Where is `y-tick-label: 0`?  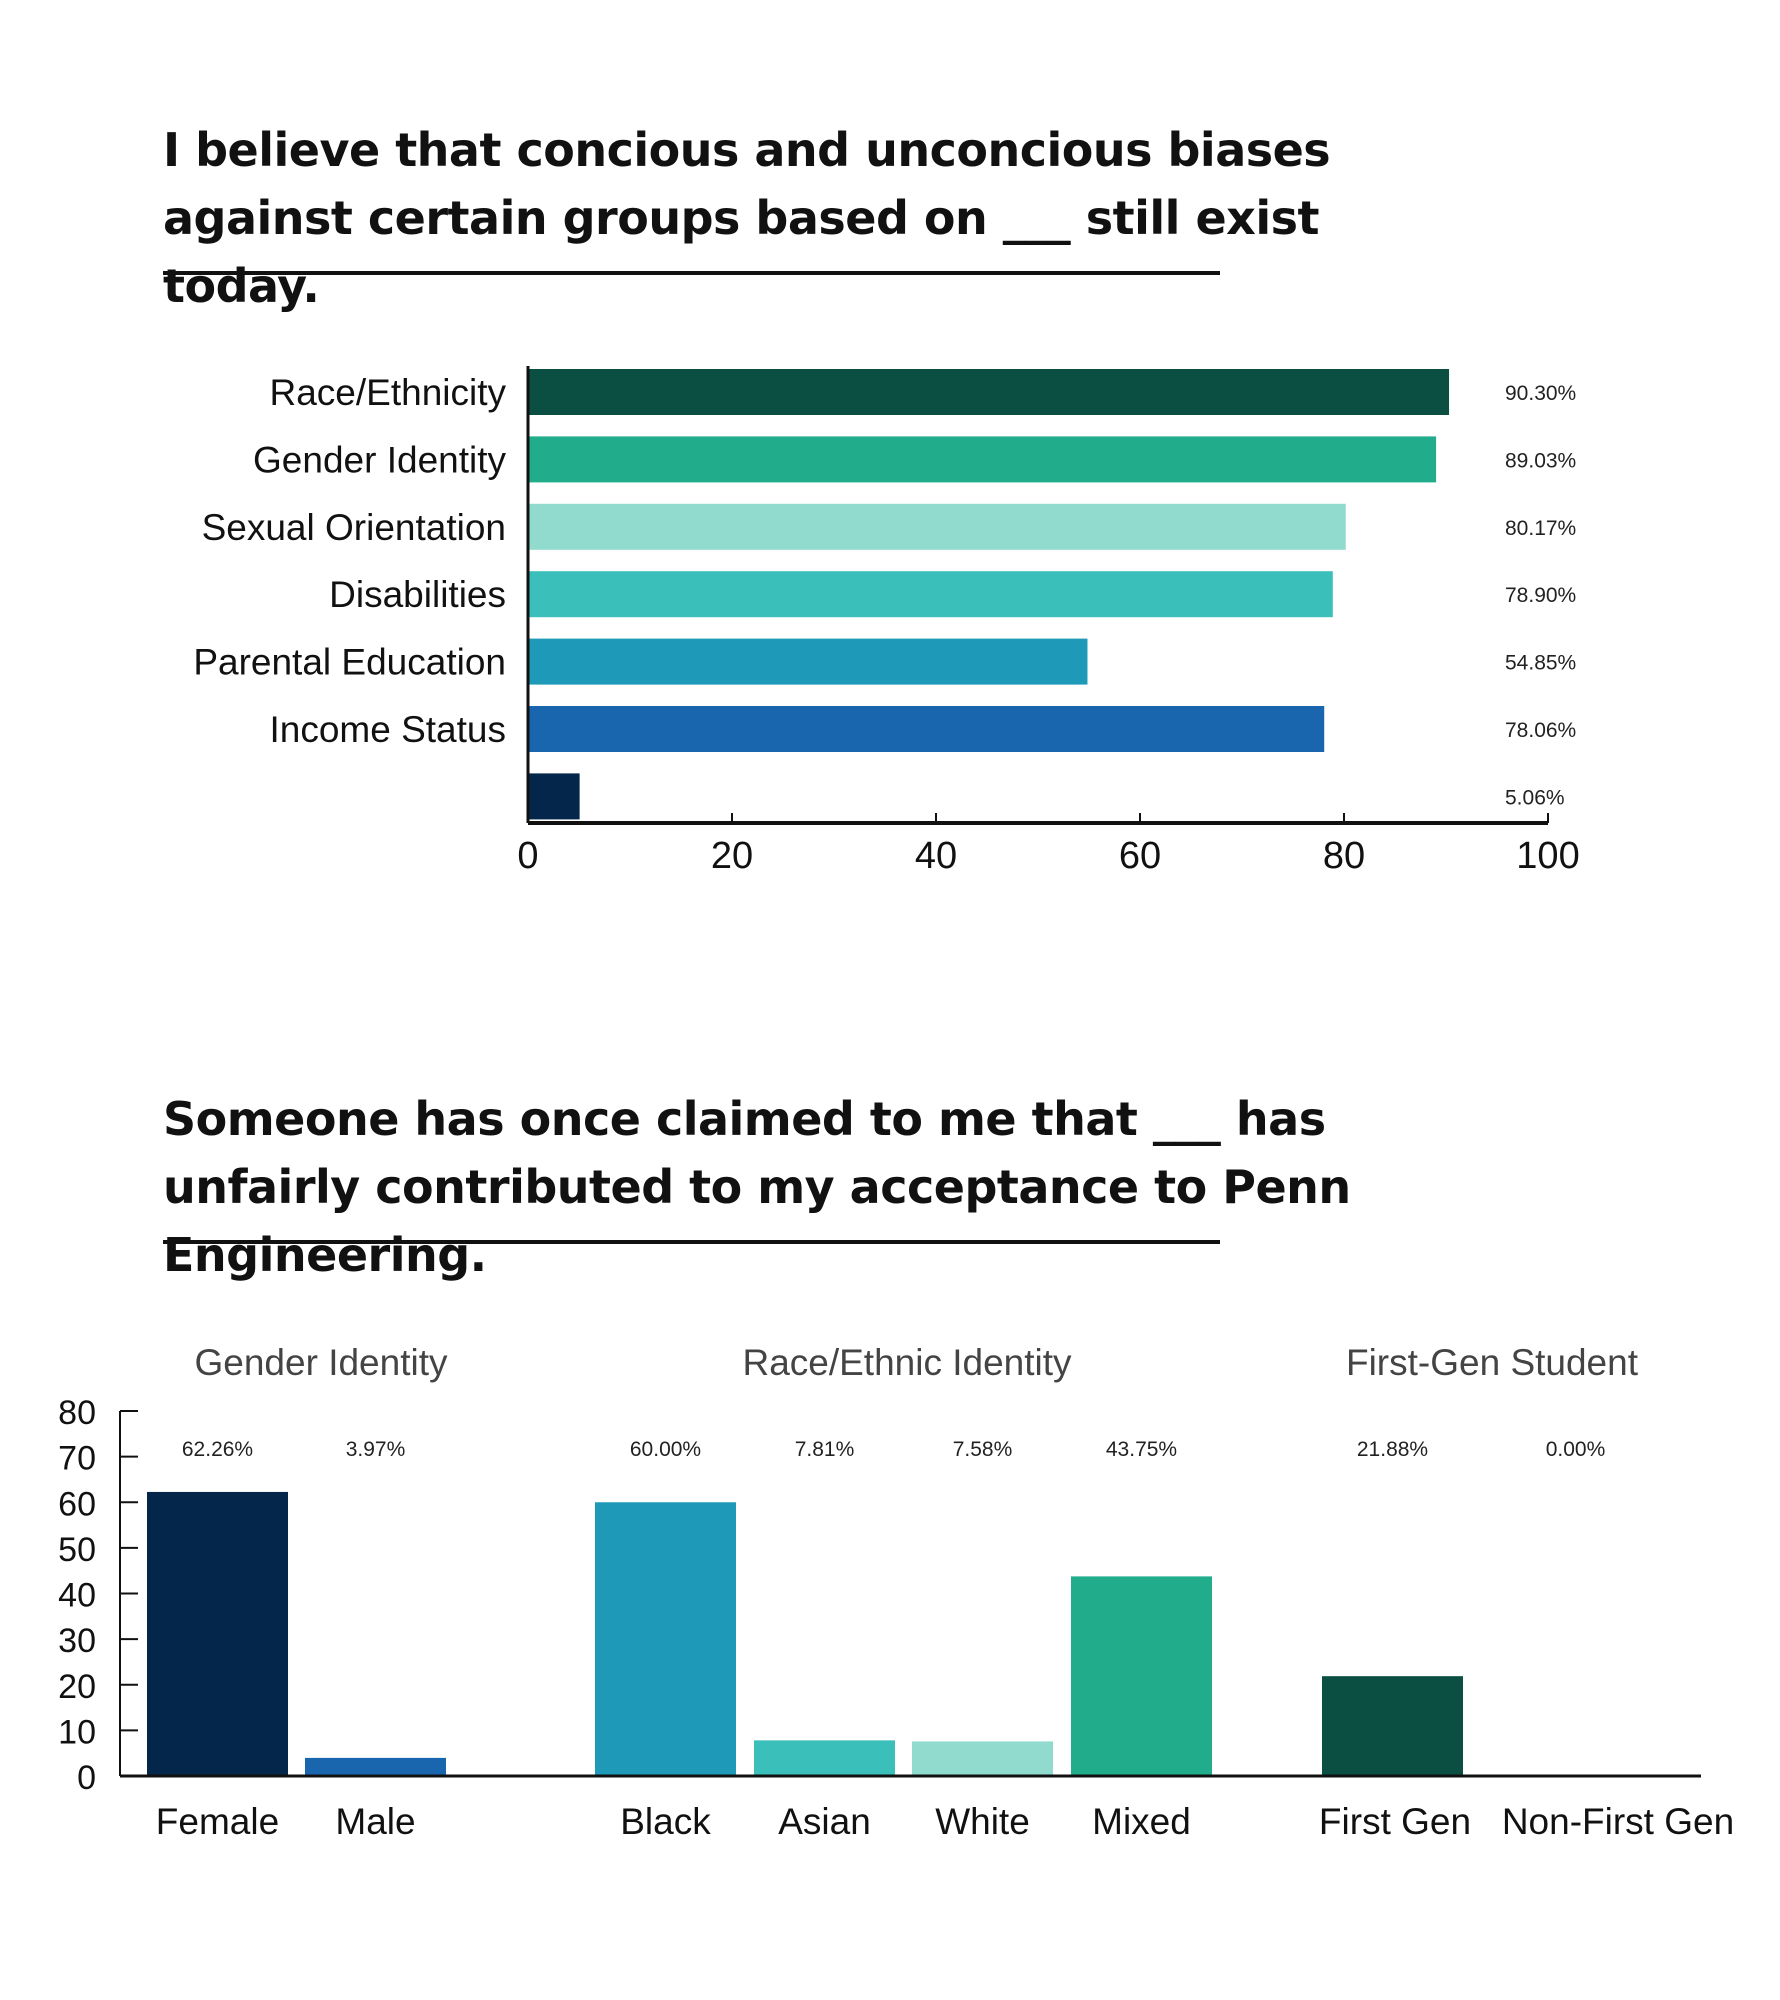
y-tick-label: 0 is located at coordinates (86, 1778).